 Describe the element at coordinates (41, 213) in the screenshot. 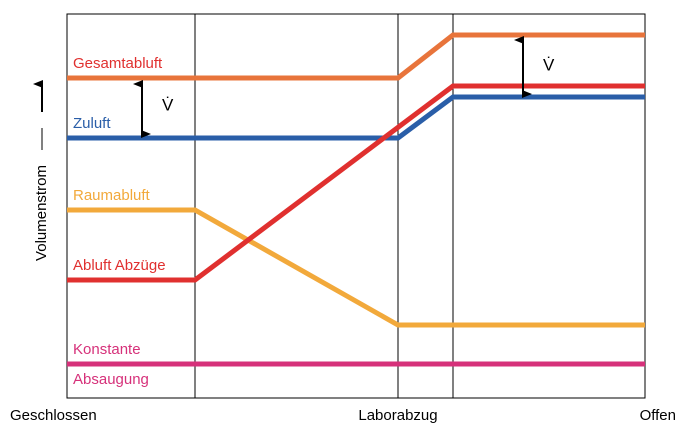

I see `y-axis-label: Volumenstrom` at that location.